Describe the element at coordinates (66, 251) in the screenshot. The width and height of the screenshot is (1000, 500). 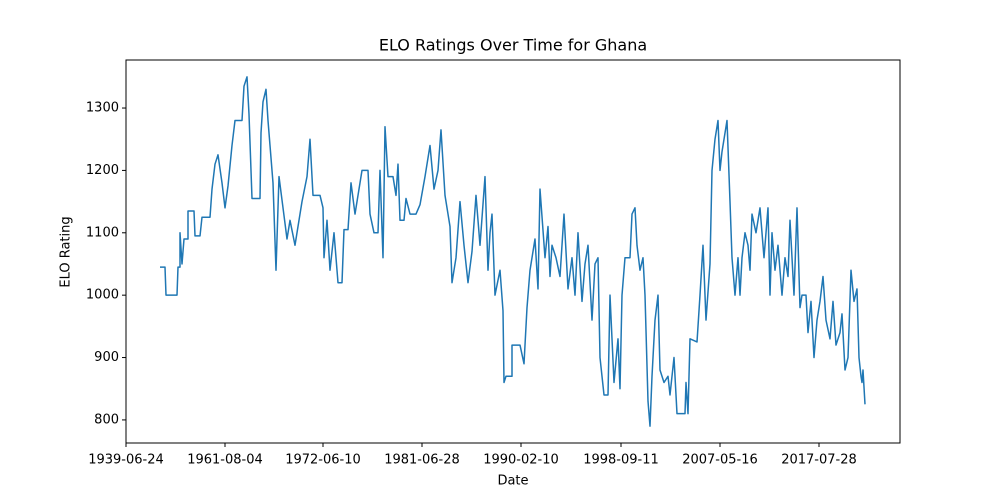
I see `y-axis-label: ELO Rating` at that location.